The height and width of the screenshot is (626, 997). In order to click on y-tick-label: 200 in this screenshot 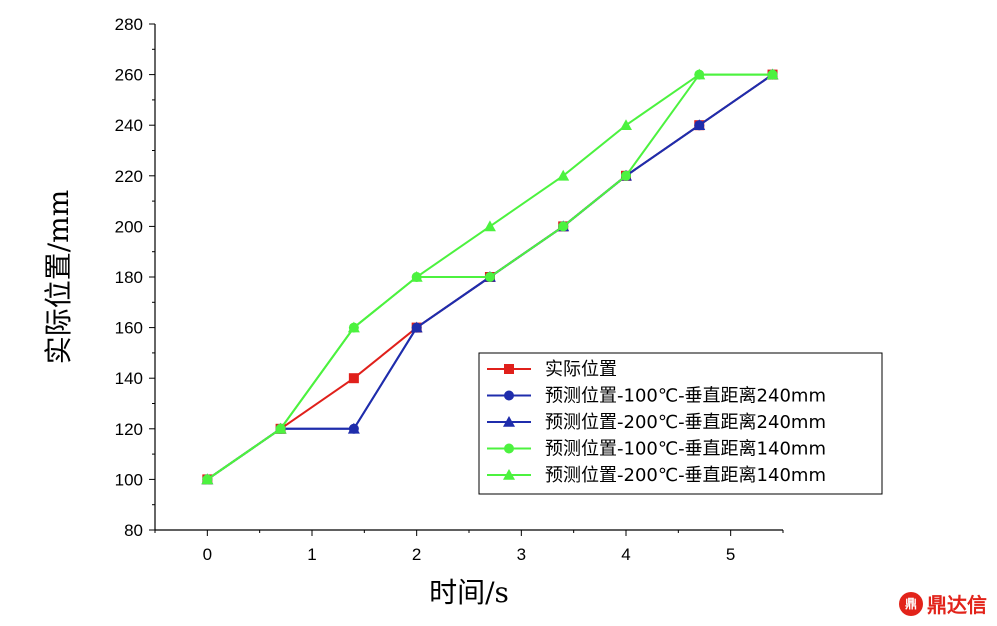, I will do `click(129, 226)`.